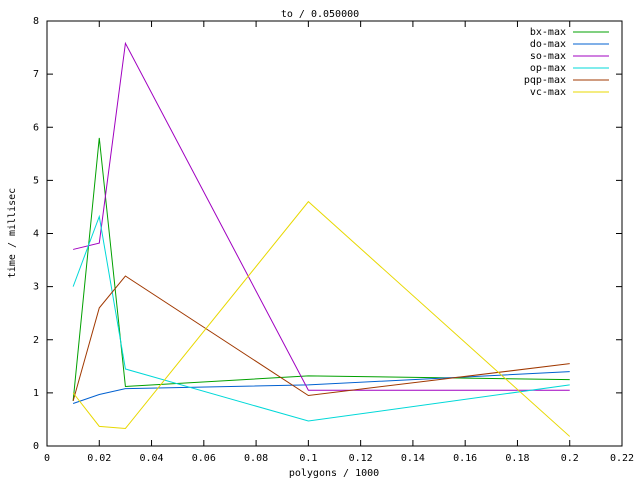 This screenshot has width=640, height=480. What do you see at coordinates (151, 458) in the screenshot?
I see `x-tick-label: 0.04` at bounding box center [151, 458].